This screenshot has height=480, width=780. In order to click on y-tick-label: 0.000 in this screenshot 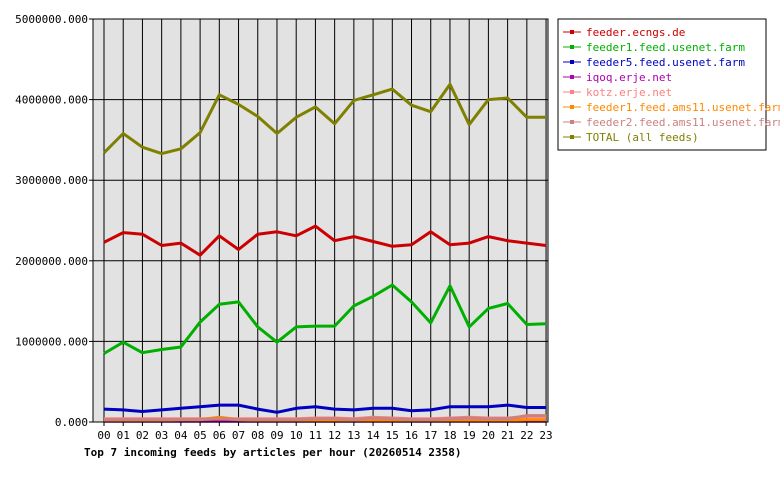, I will do `click(71, 422)`.